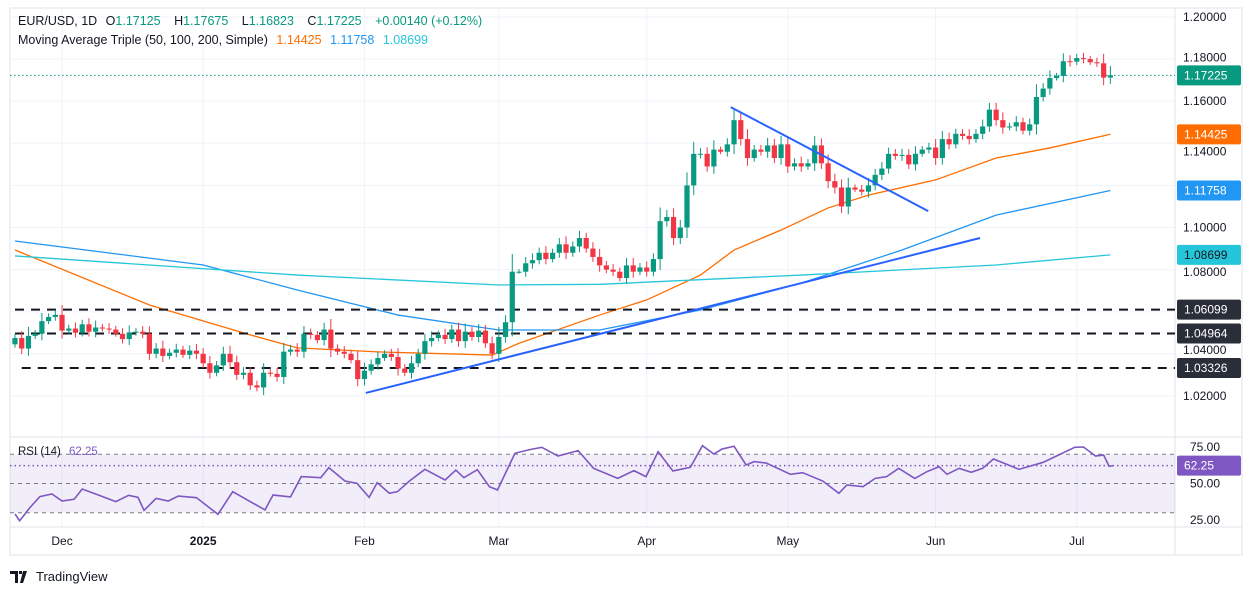 This screenshot has width=1252, height=595. What do you see at coordinates (1205, 151) in the screenshot?
I see `price-tick-label: 1.14000` at bounding box center [1205, 151].